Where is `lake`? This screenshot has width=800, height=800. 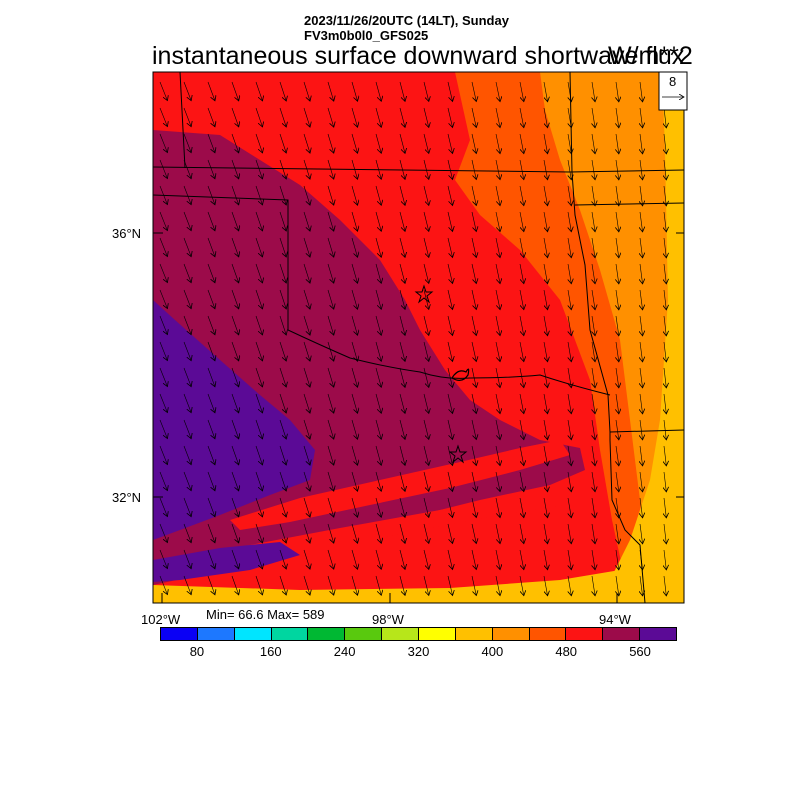 lake is located at coordinates (460, 374).